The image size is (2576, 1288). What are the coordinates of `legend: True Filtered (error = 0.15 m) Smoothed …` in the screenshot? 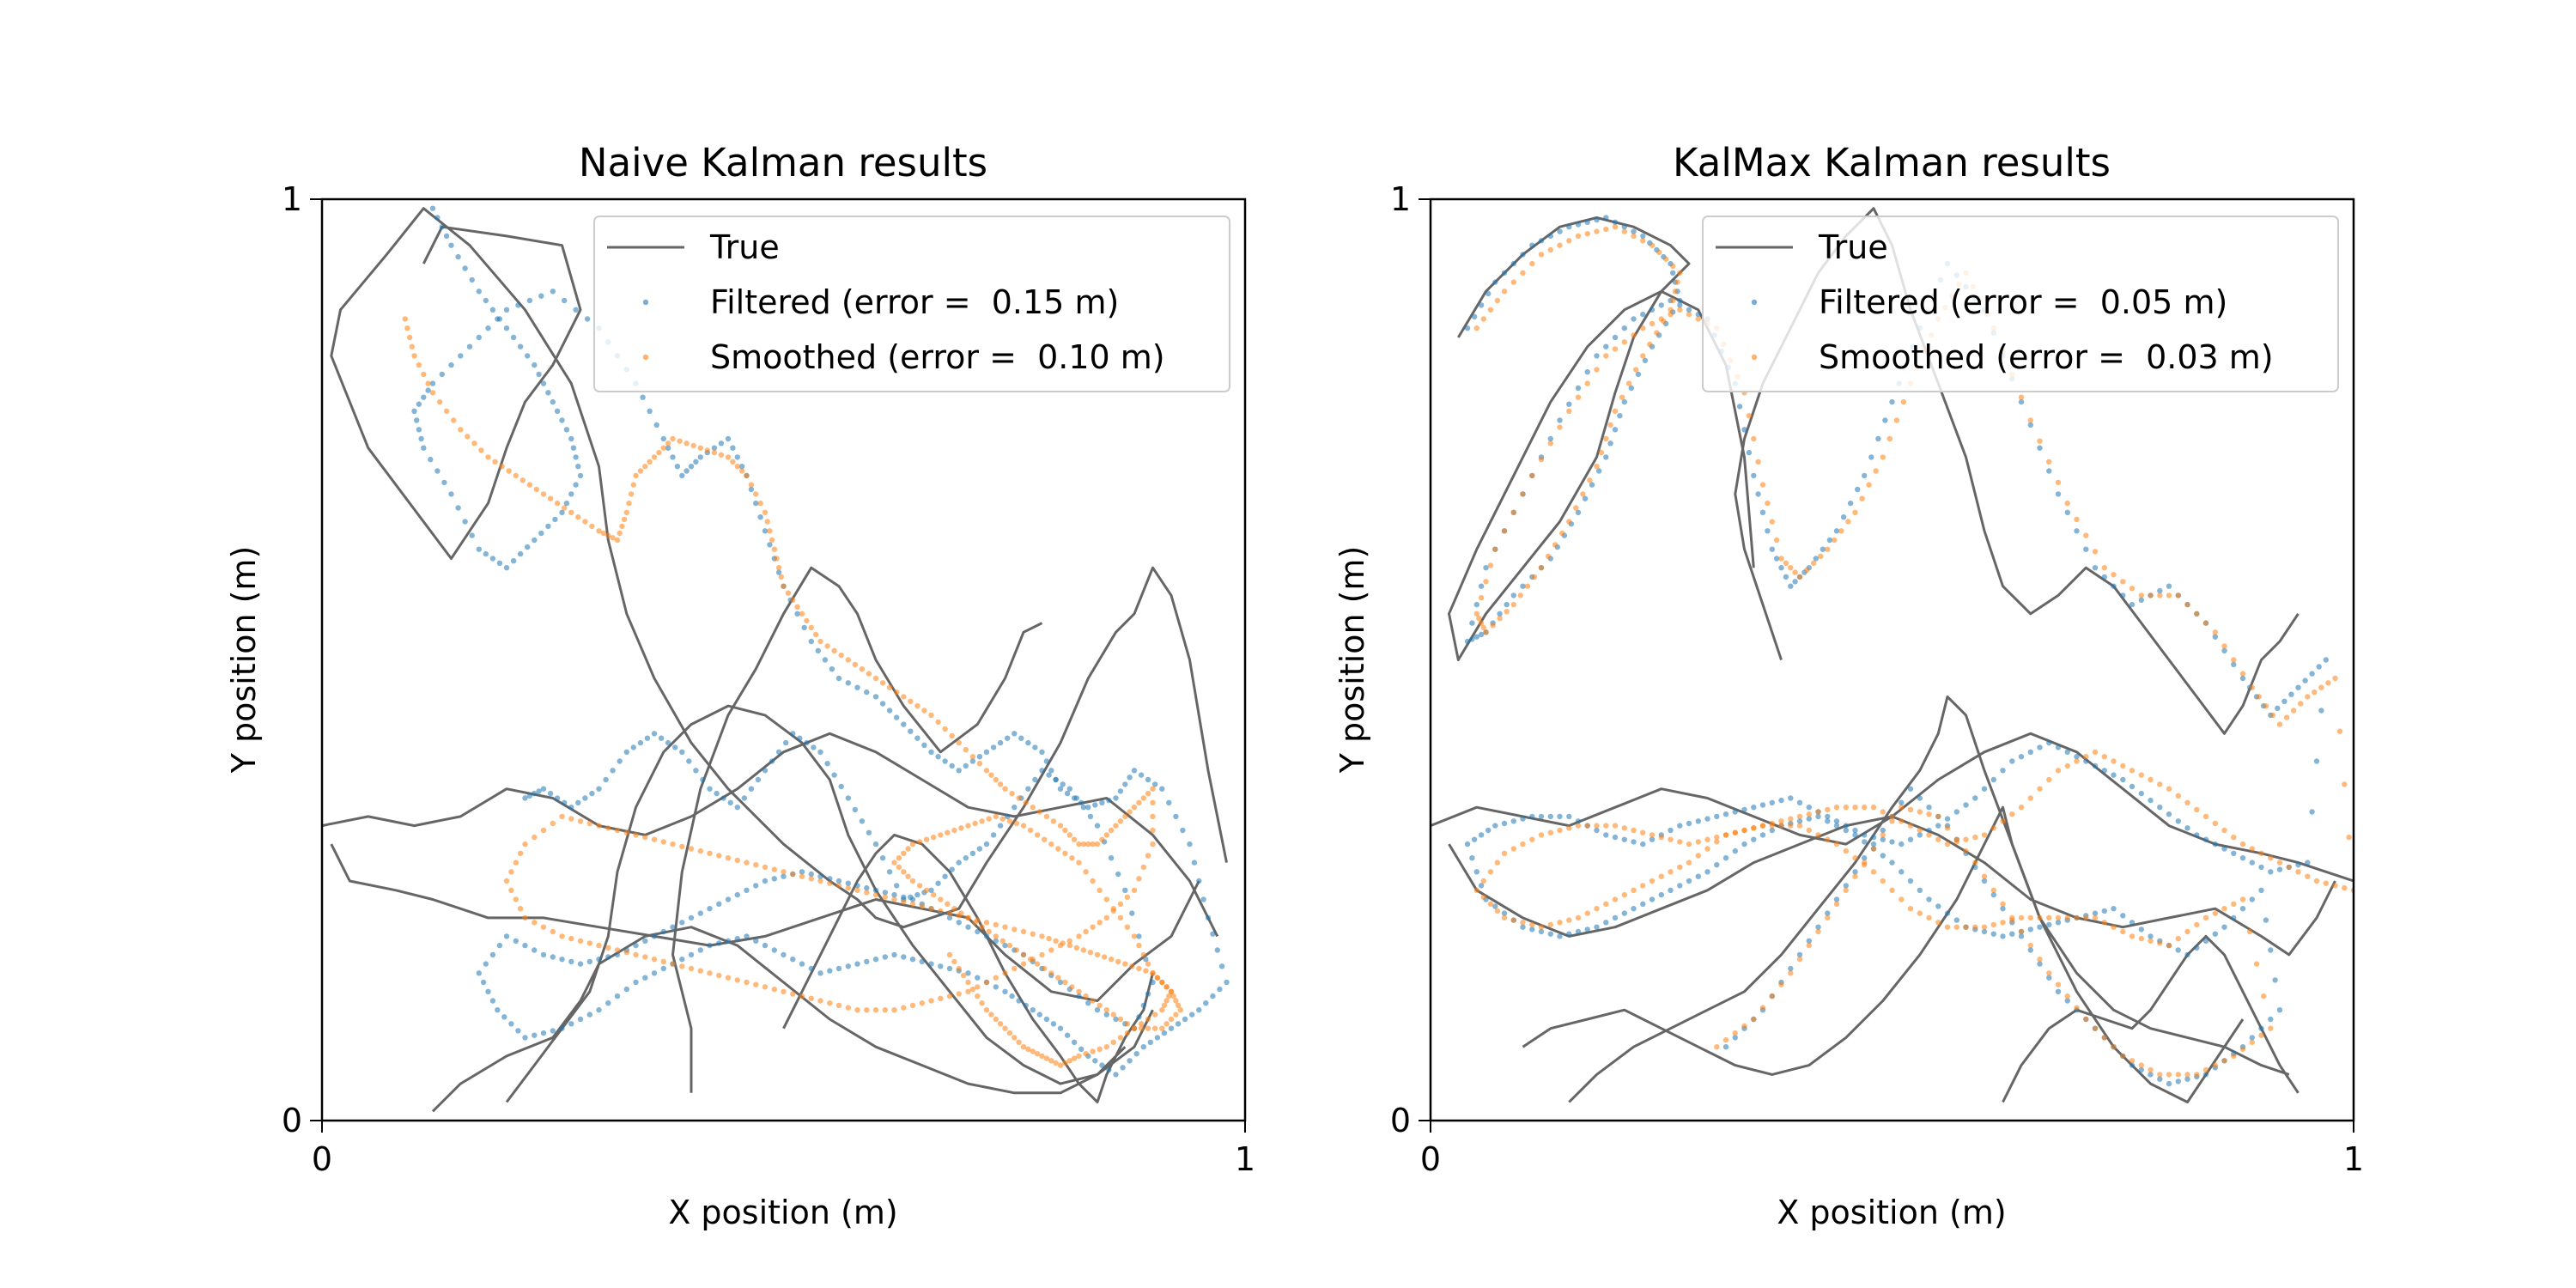 It's located at (911, 304).